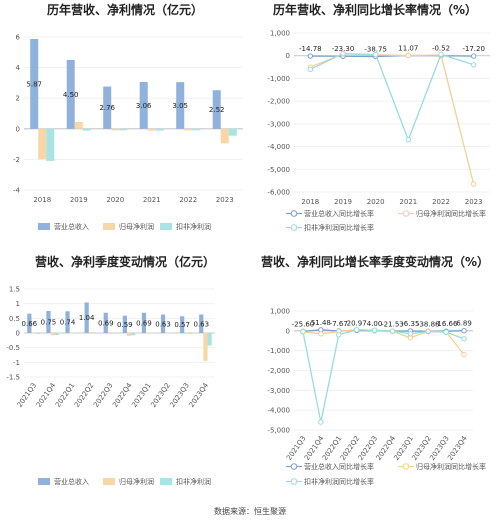 The image size is (500, 524). What do you see at coordinates (18, 304) in the screenshot?
I see `y-tick-label: 1` at bounding box center [18, 304].